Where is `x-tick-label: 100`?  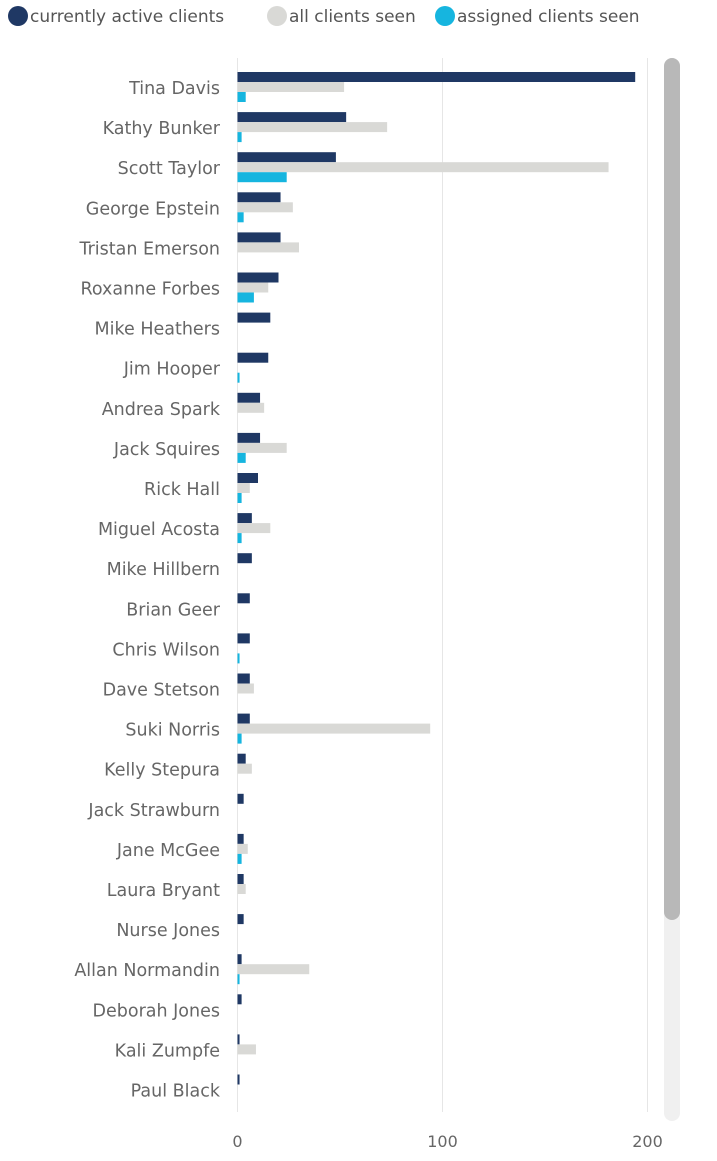
x-tick-label: 100 is located at coordinates (442, 1141).